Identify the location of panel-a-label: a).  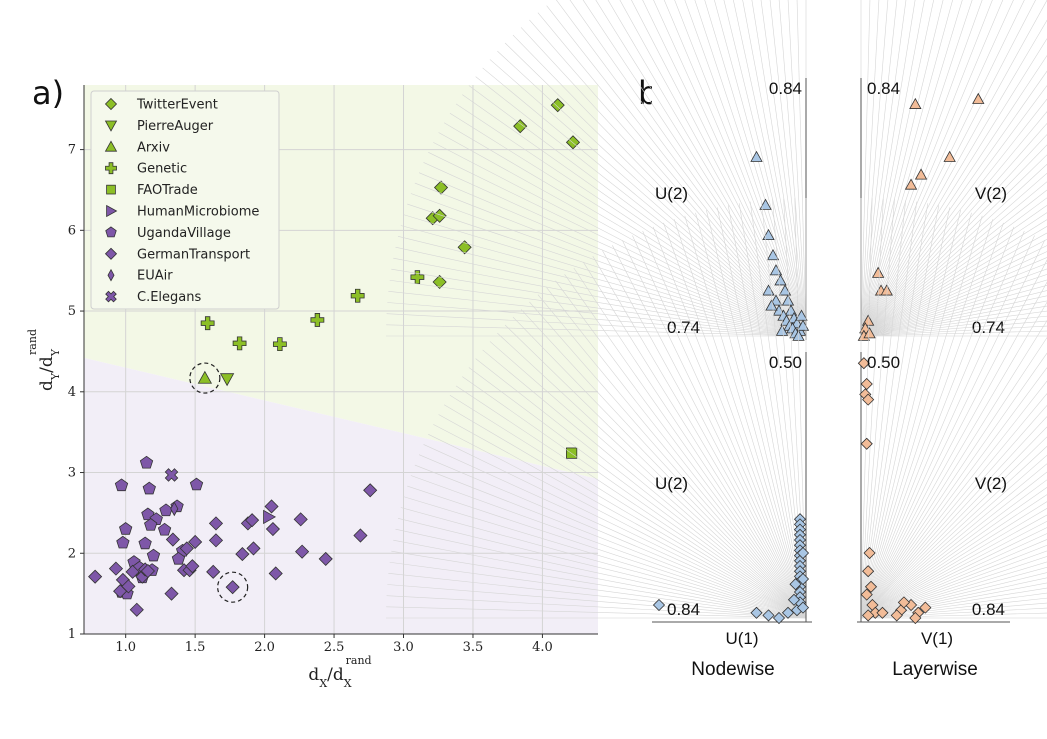
(48, 93).